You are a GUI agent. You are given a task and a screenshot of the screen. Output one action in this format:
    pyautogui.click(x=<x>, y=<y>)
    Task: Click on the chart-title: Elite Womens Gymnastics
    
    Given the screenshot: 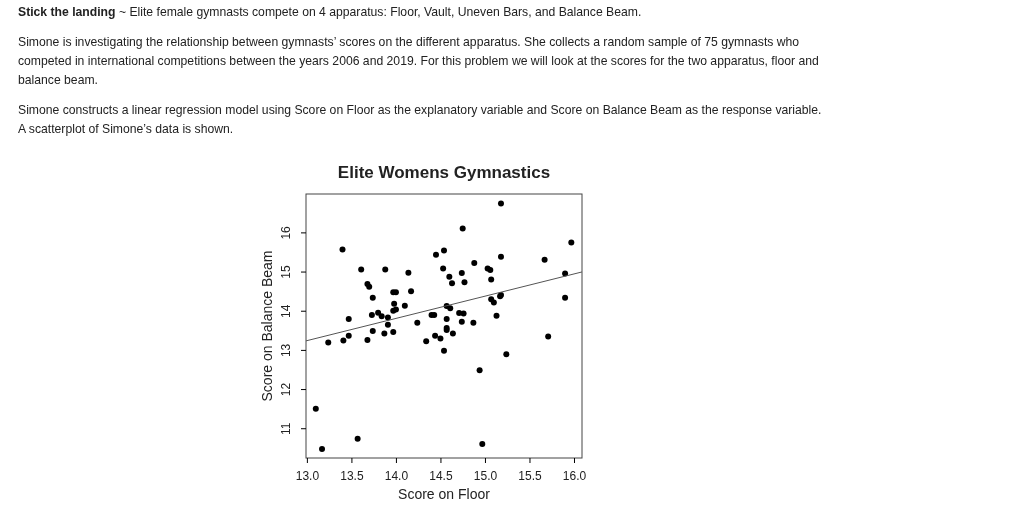 What is the action you would take?
    pyautogui.click(x=444, y=172)
    